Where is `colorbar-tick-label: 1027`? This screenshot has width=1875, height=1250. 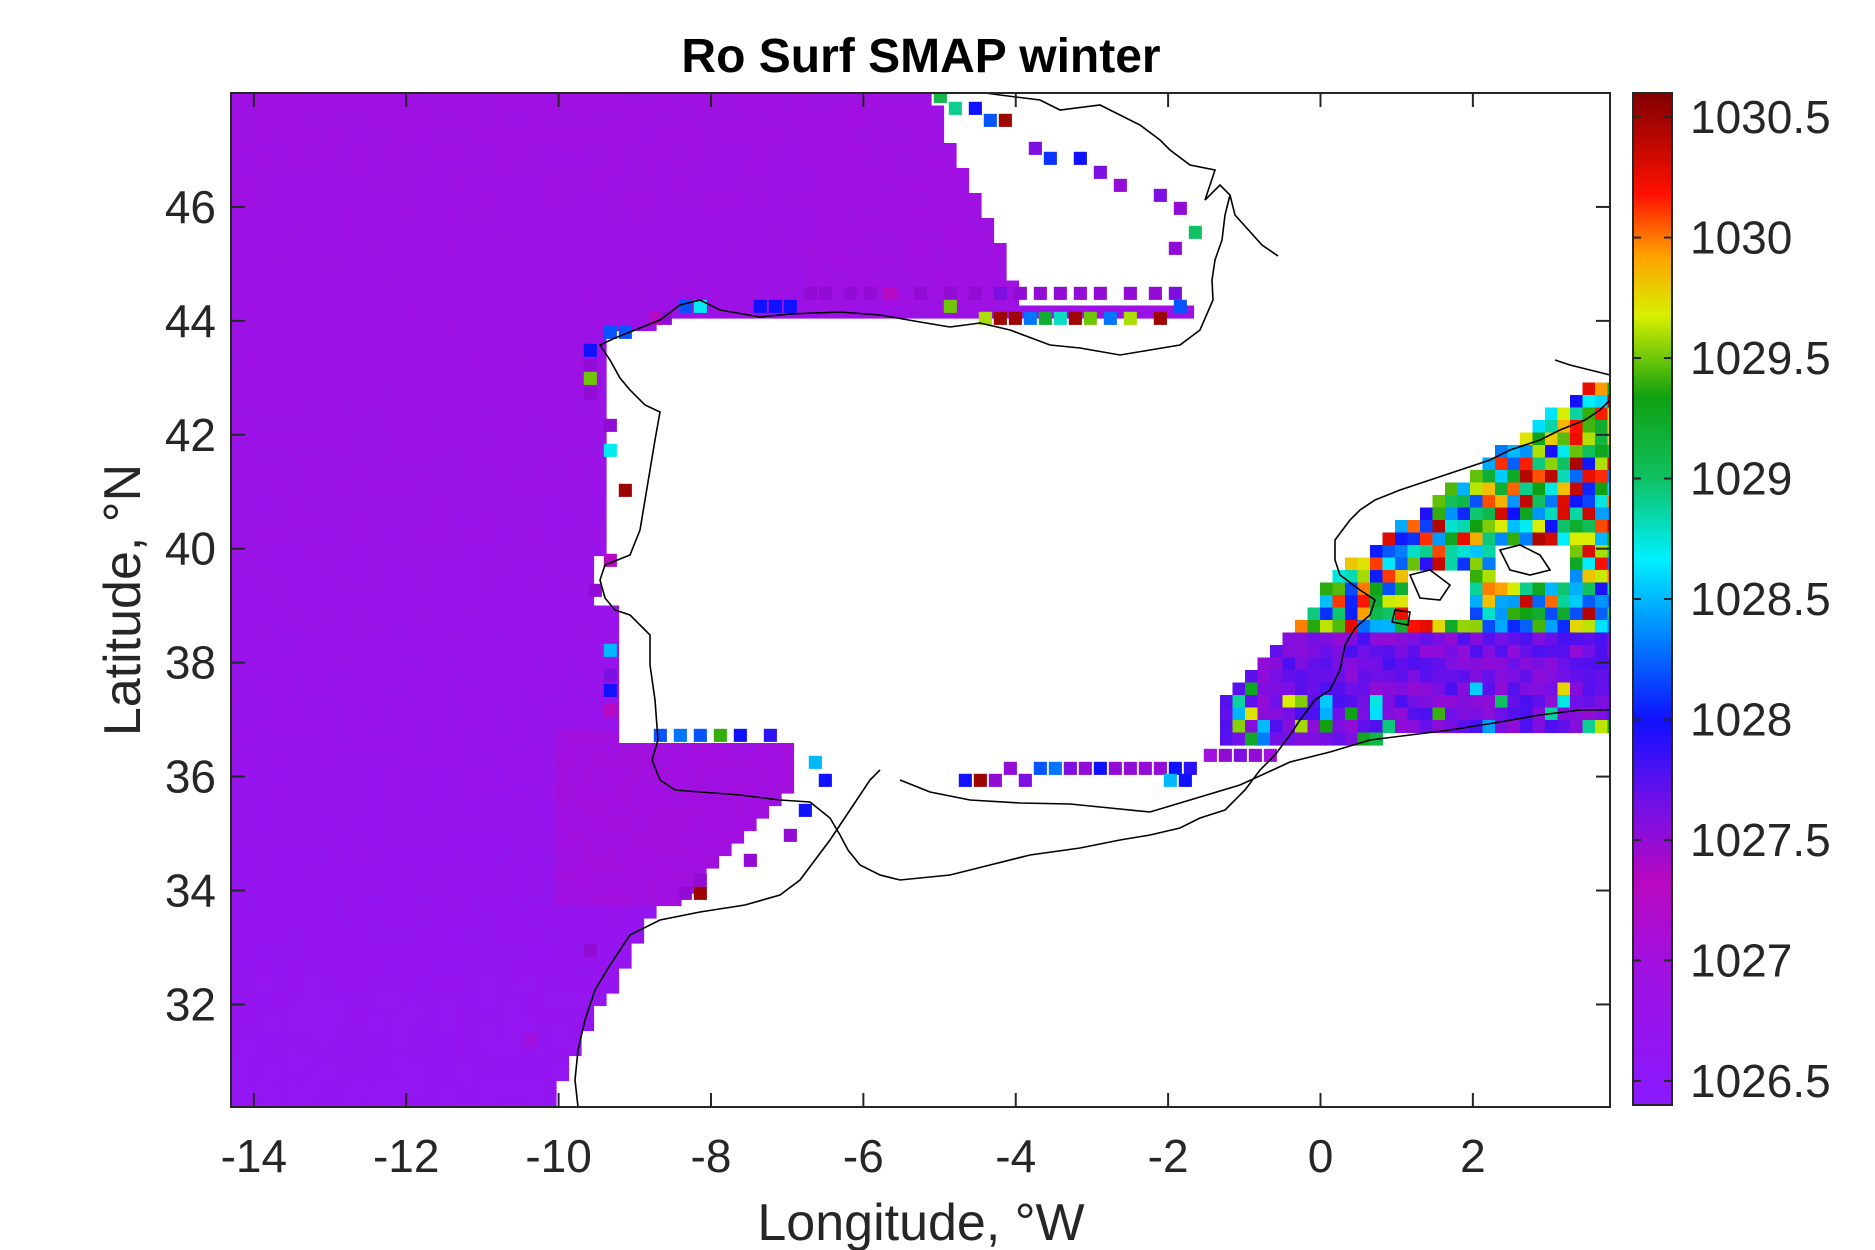 colorbar-tick-label: 1027 is located at coordinates (1741, 960).